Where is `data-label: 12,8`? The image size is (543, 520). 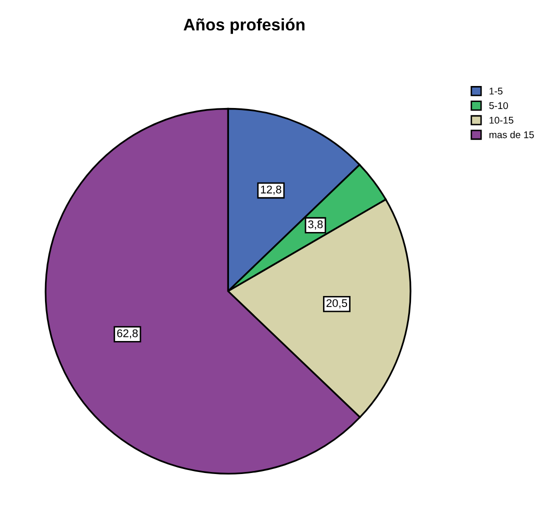 data-label: 12,8 is located at coordinates (271, 190).